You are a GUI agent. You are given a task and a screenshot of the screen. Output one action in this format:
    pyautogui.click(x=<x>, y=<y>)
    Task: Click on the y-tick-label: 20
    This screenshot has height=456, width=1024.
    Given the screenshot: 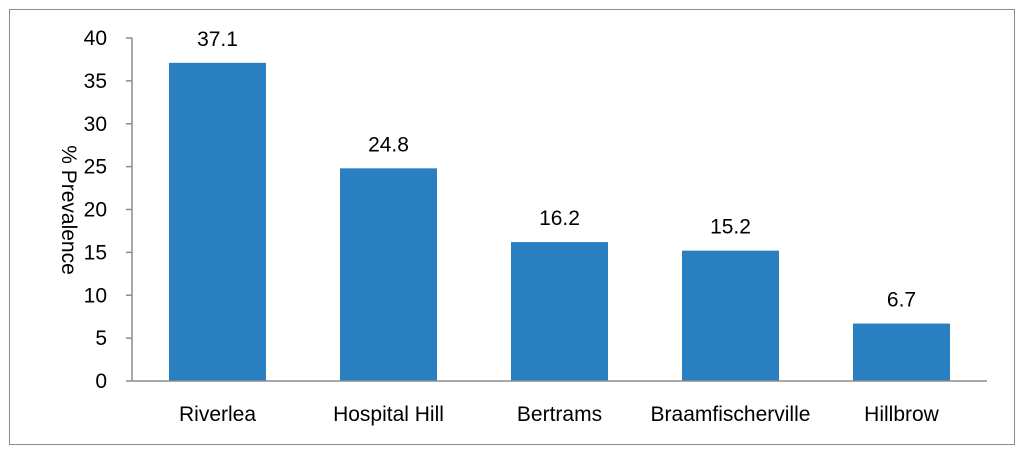 What is the action you would take?
    pyautogui.click(x=95, y=210)
    